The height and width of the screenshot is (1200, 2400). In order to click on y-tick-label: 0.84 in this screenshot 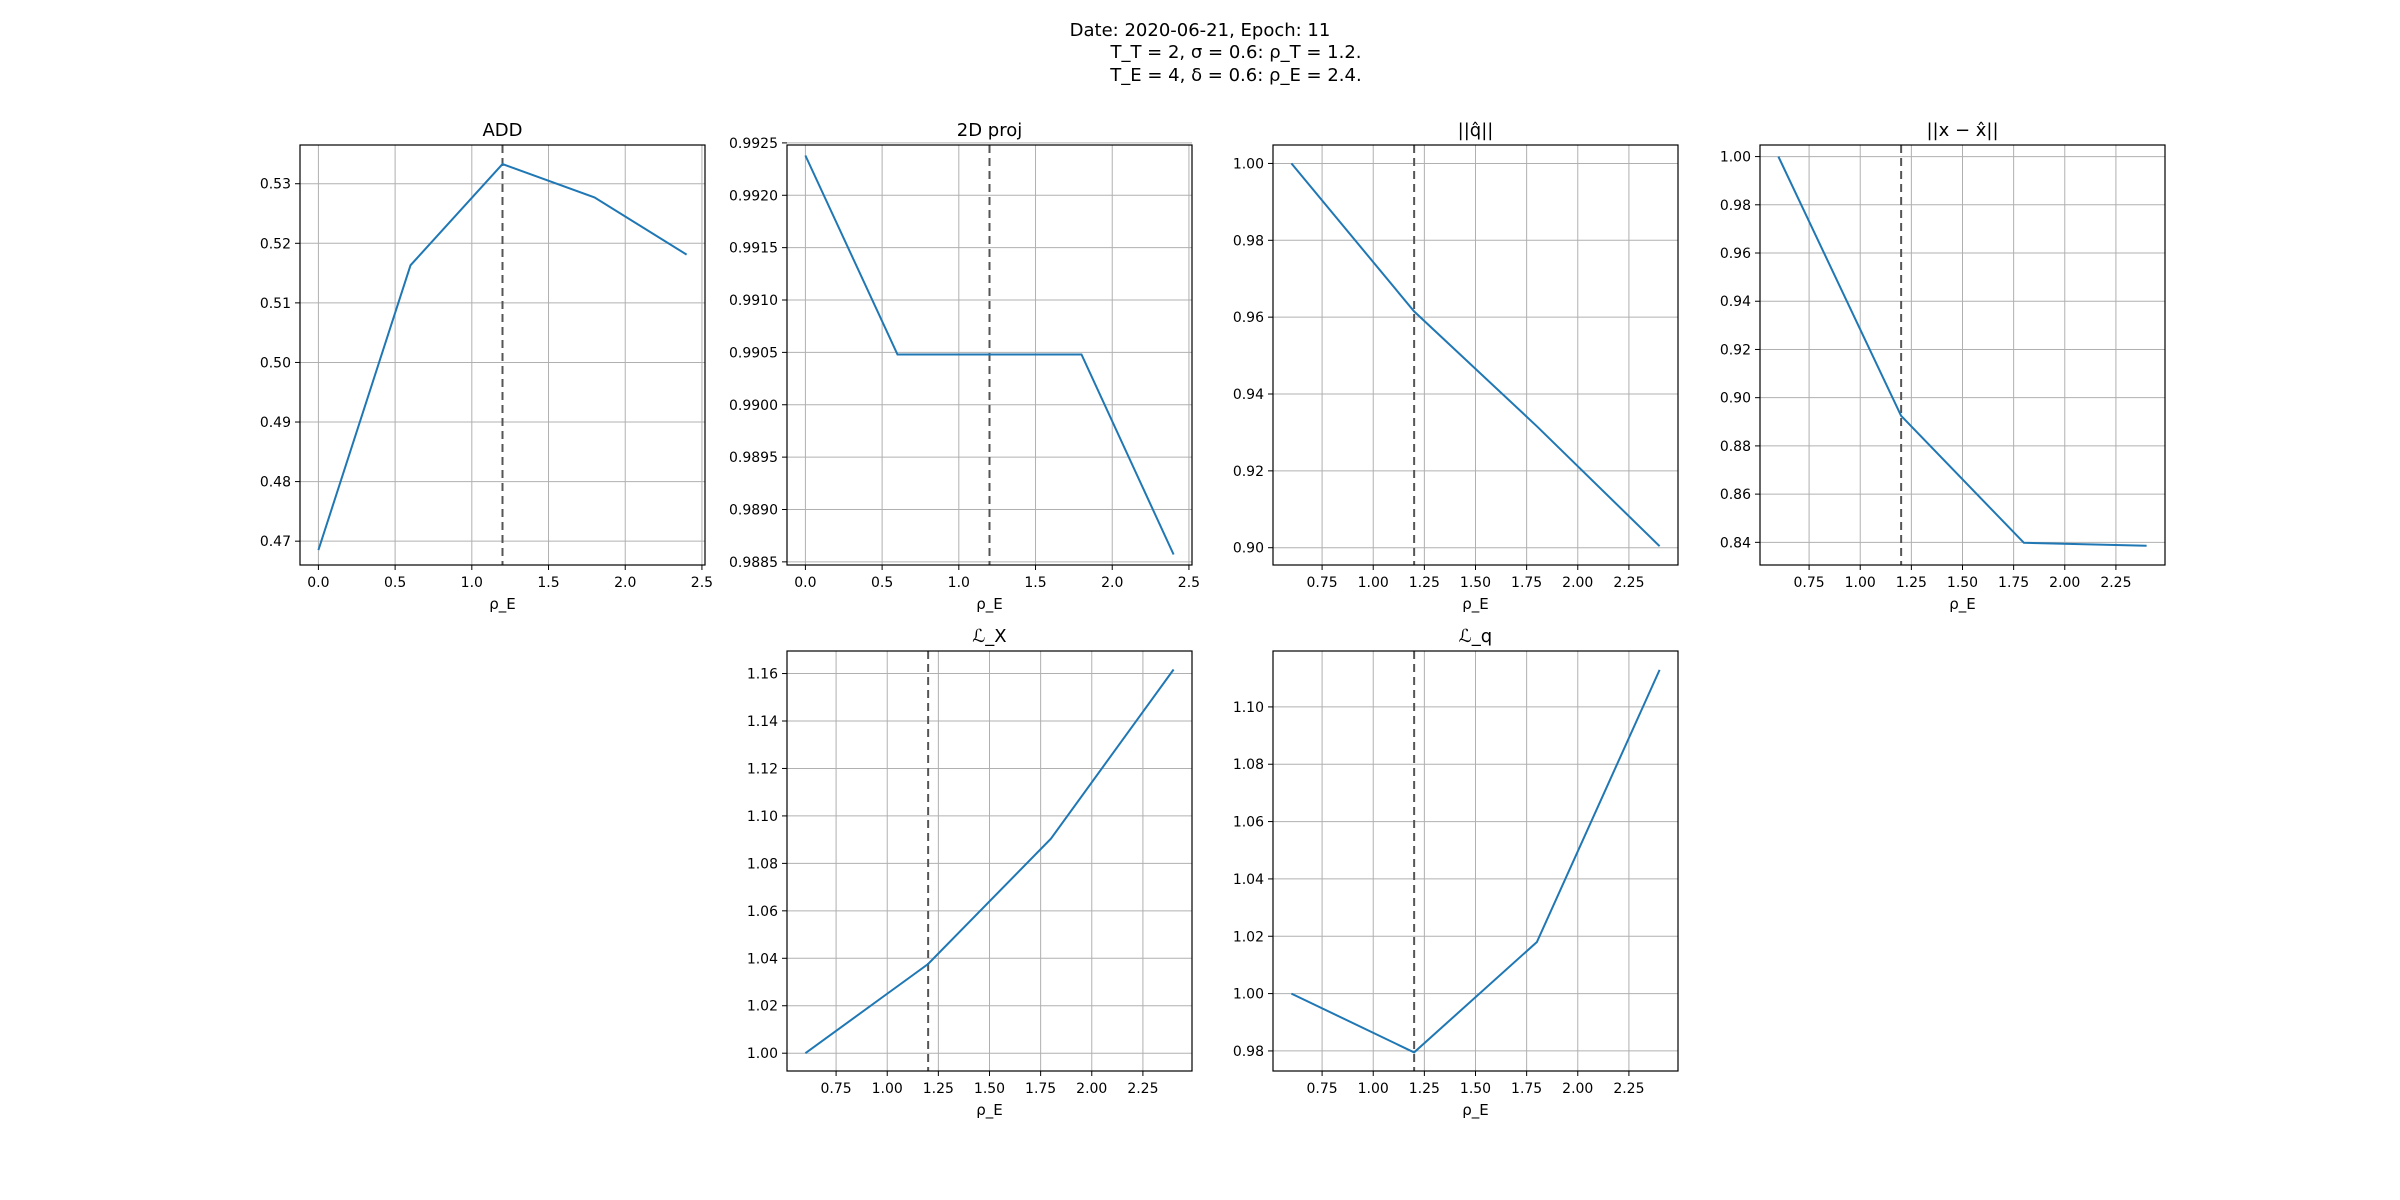, I will do `click(1735, 543)`.